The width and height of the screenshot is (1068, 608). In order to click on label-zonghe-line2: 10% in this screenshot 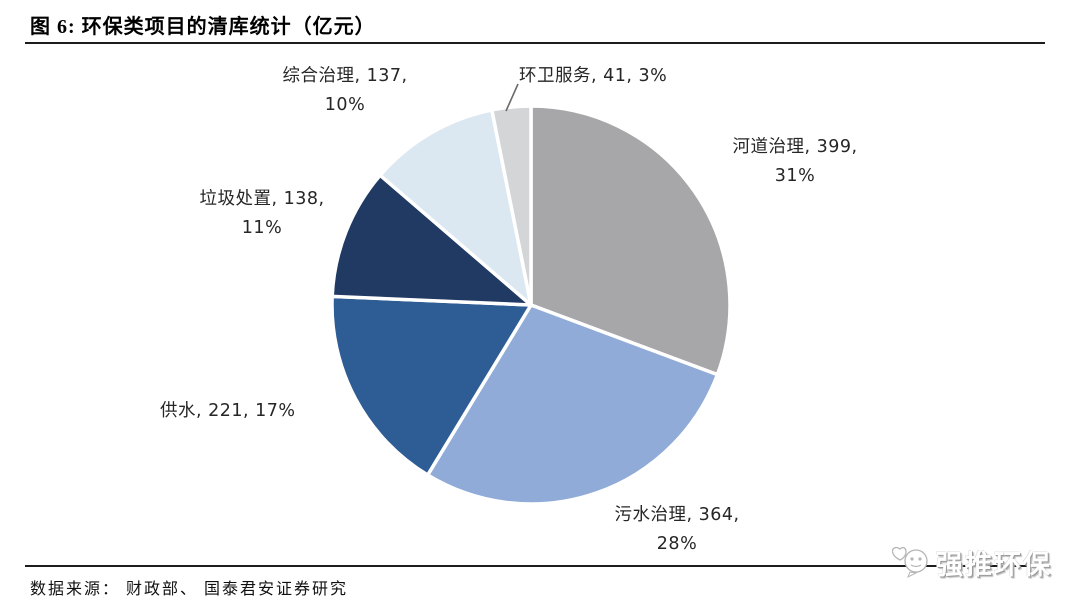, I will do `click(345, 105)`.